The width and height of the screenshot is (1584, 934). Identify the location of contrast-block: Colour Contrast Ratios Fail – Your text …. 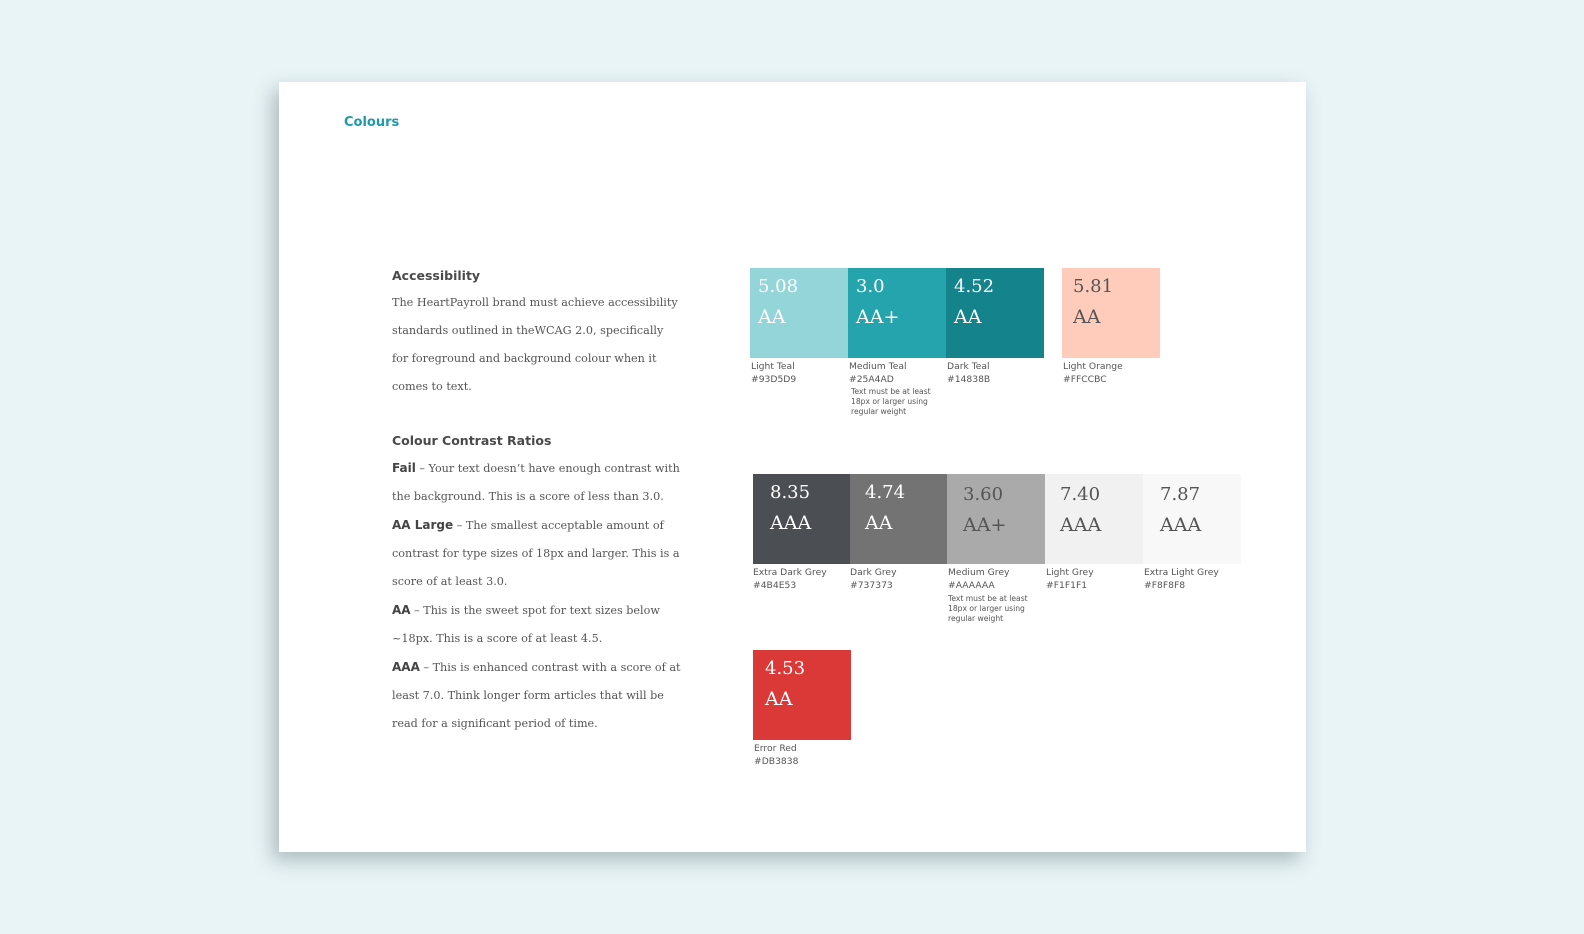
(537, 585).